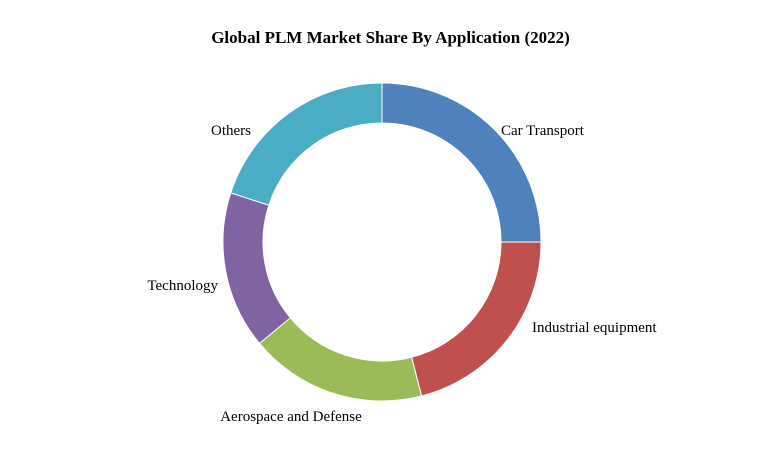 The image size is (781, 449). I want to click on donut-slice-industrial-equipment, so click(476, 319).